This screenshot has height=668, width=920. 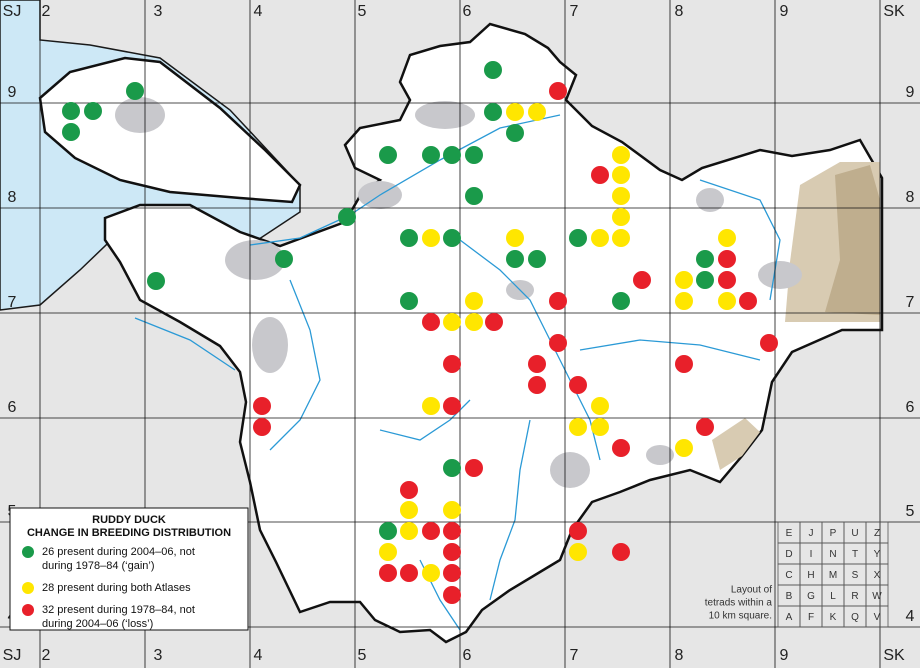 I want to click on tetrad-letter: B, so click(x=789, y=596).